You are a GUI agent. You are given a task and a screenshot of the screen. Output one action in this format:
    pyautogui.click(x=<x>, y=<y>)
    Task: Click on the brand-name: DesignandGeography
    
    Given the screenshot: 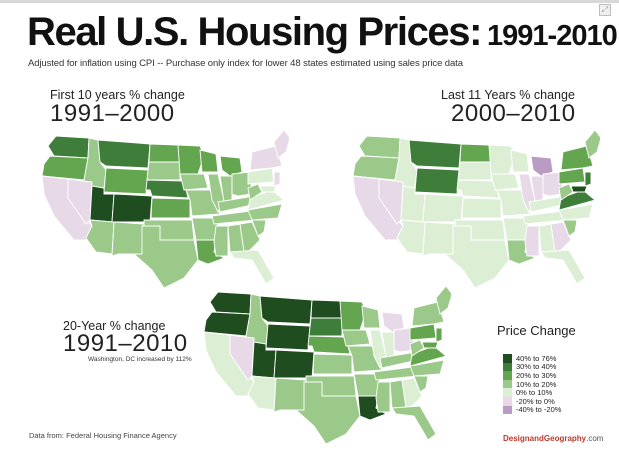 What is the action you would take?
    pyautogui.click(x=545, y=438)
    